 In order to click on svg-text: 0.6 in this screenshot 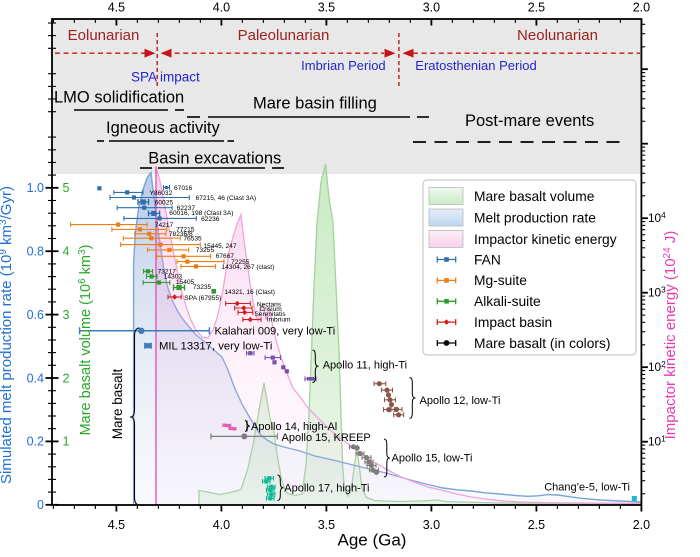, I will do `click(35, 315)`.